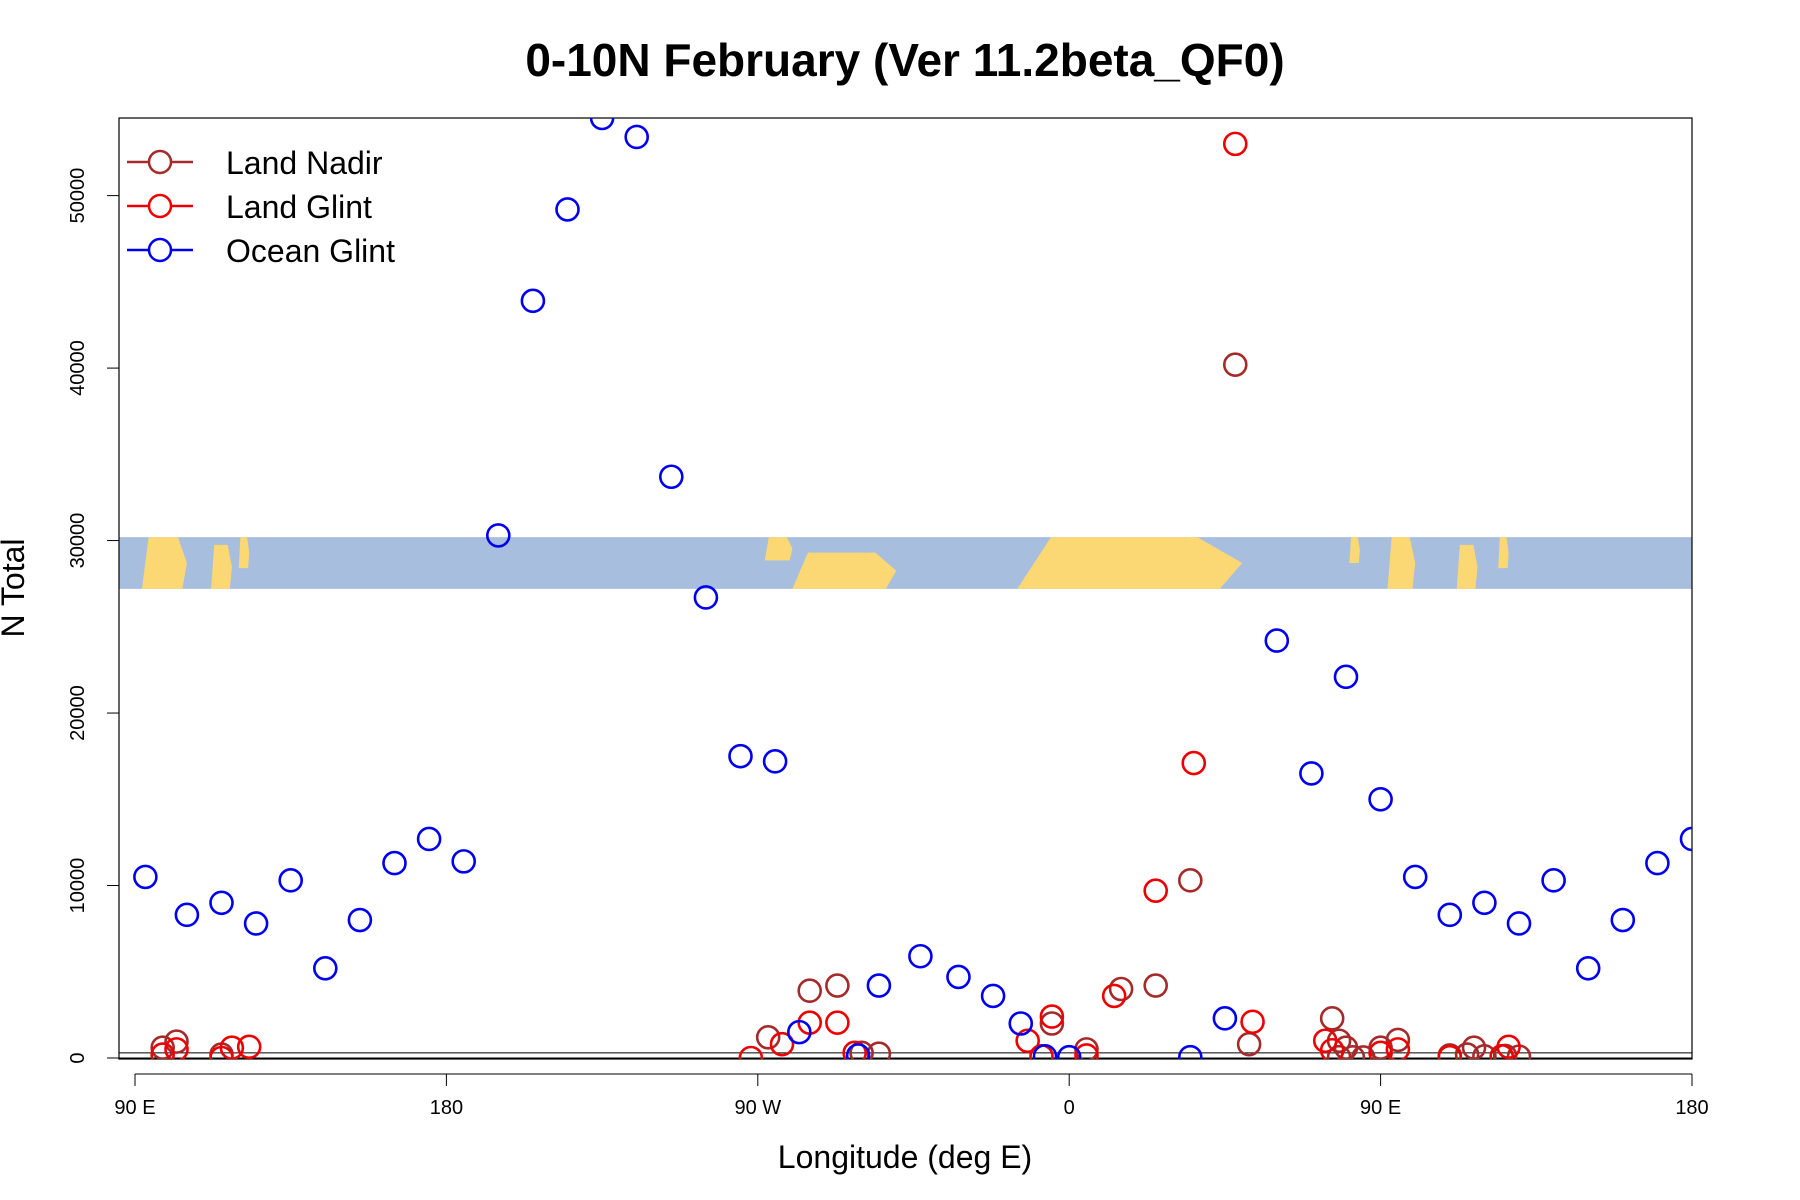  What do you see at coordinates (160, 250) in the screenshot?
I see `legend-marker-ocean-glint` at bounding box center [160, 250].